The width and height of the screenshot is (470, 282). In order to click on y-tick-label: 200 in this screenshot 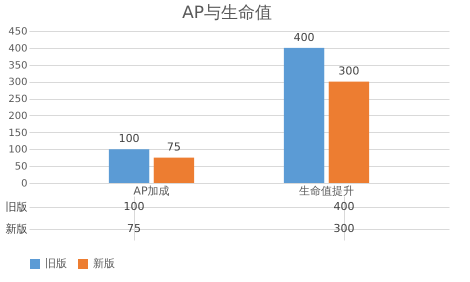, I will do `click(18, 116)`.